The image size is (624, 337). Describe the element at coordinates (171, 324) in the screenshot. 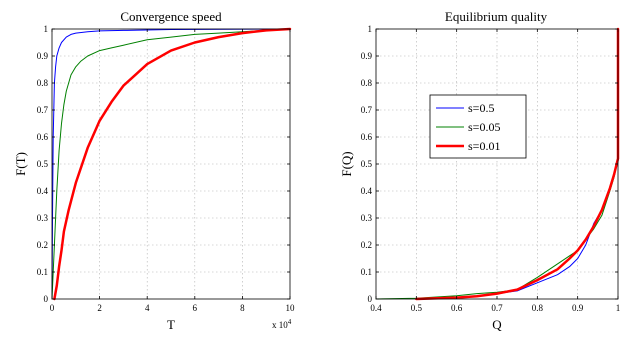

I see `x-axis-label: T` at that location.